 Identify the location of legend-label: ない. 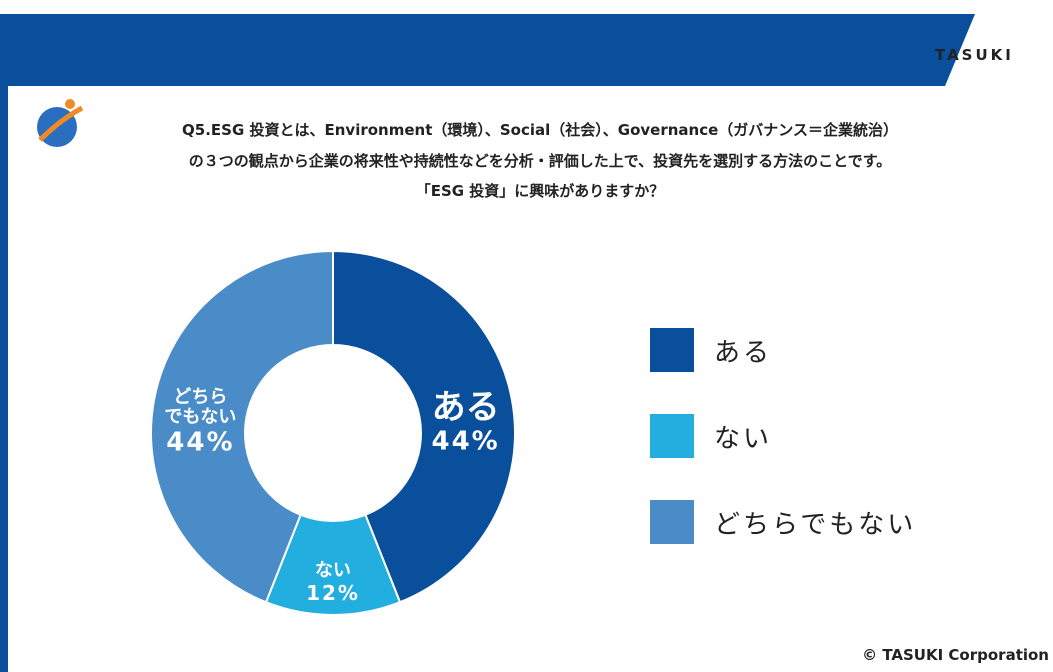
(743, 439).